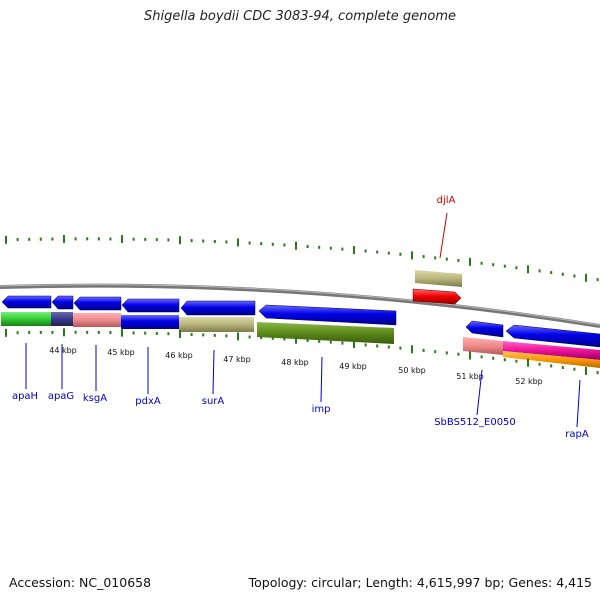  I want to click on gene-feature-ksgA, so click(97, 303).